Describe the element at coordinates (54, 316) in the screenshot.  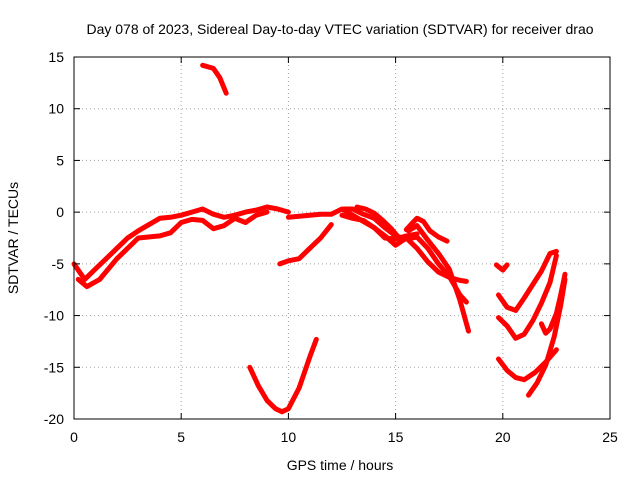
I see `y-tick-label: -10` at that location.